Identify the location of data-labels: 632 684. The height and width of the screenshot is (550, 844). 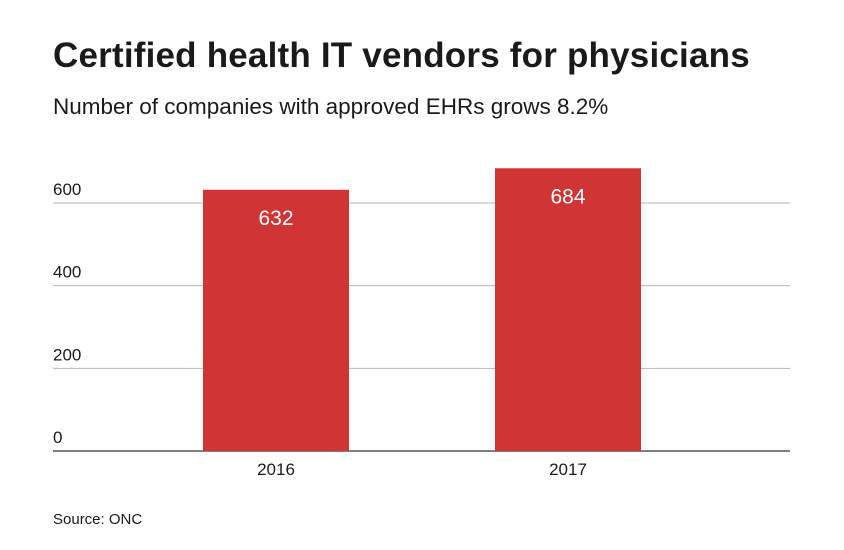
(421, 207).